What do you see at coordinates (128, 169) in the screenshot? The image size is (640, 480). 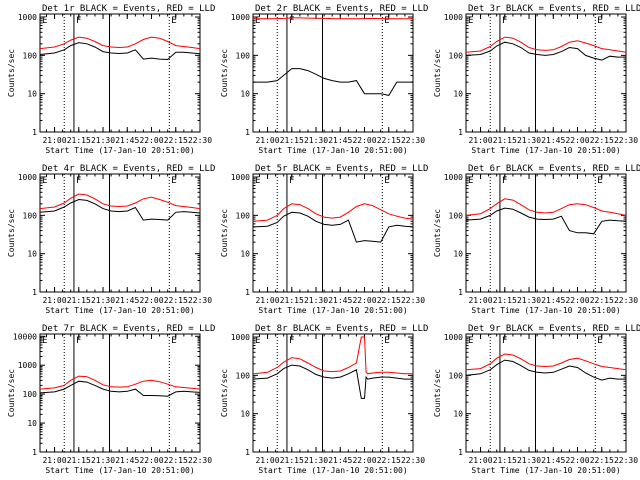 I see `panel-title: Det 4r BLACK = Events, RED = LLD` at bounding box center [128, 169].